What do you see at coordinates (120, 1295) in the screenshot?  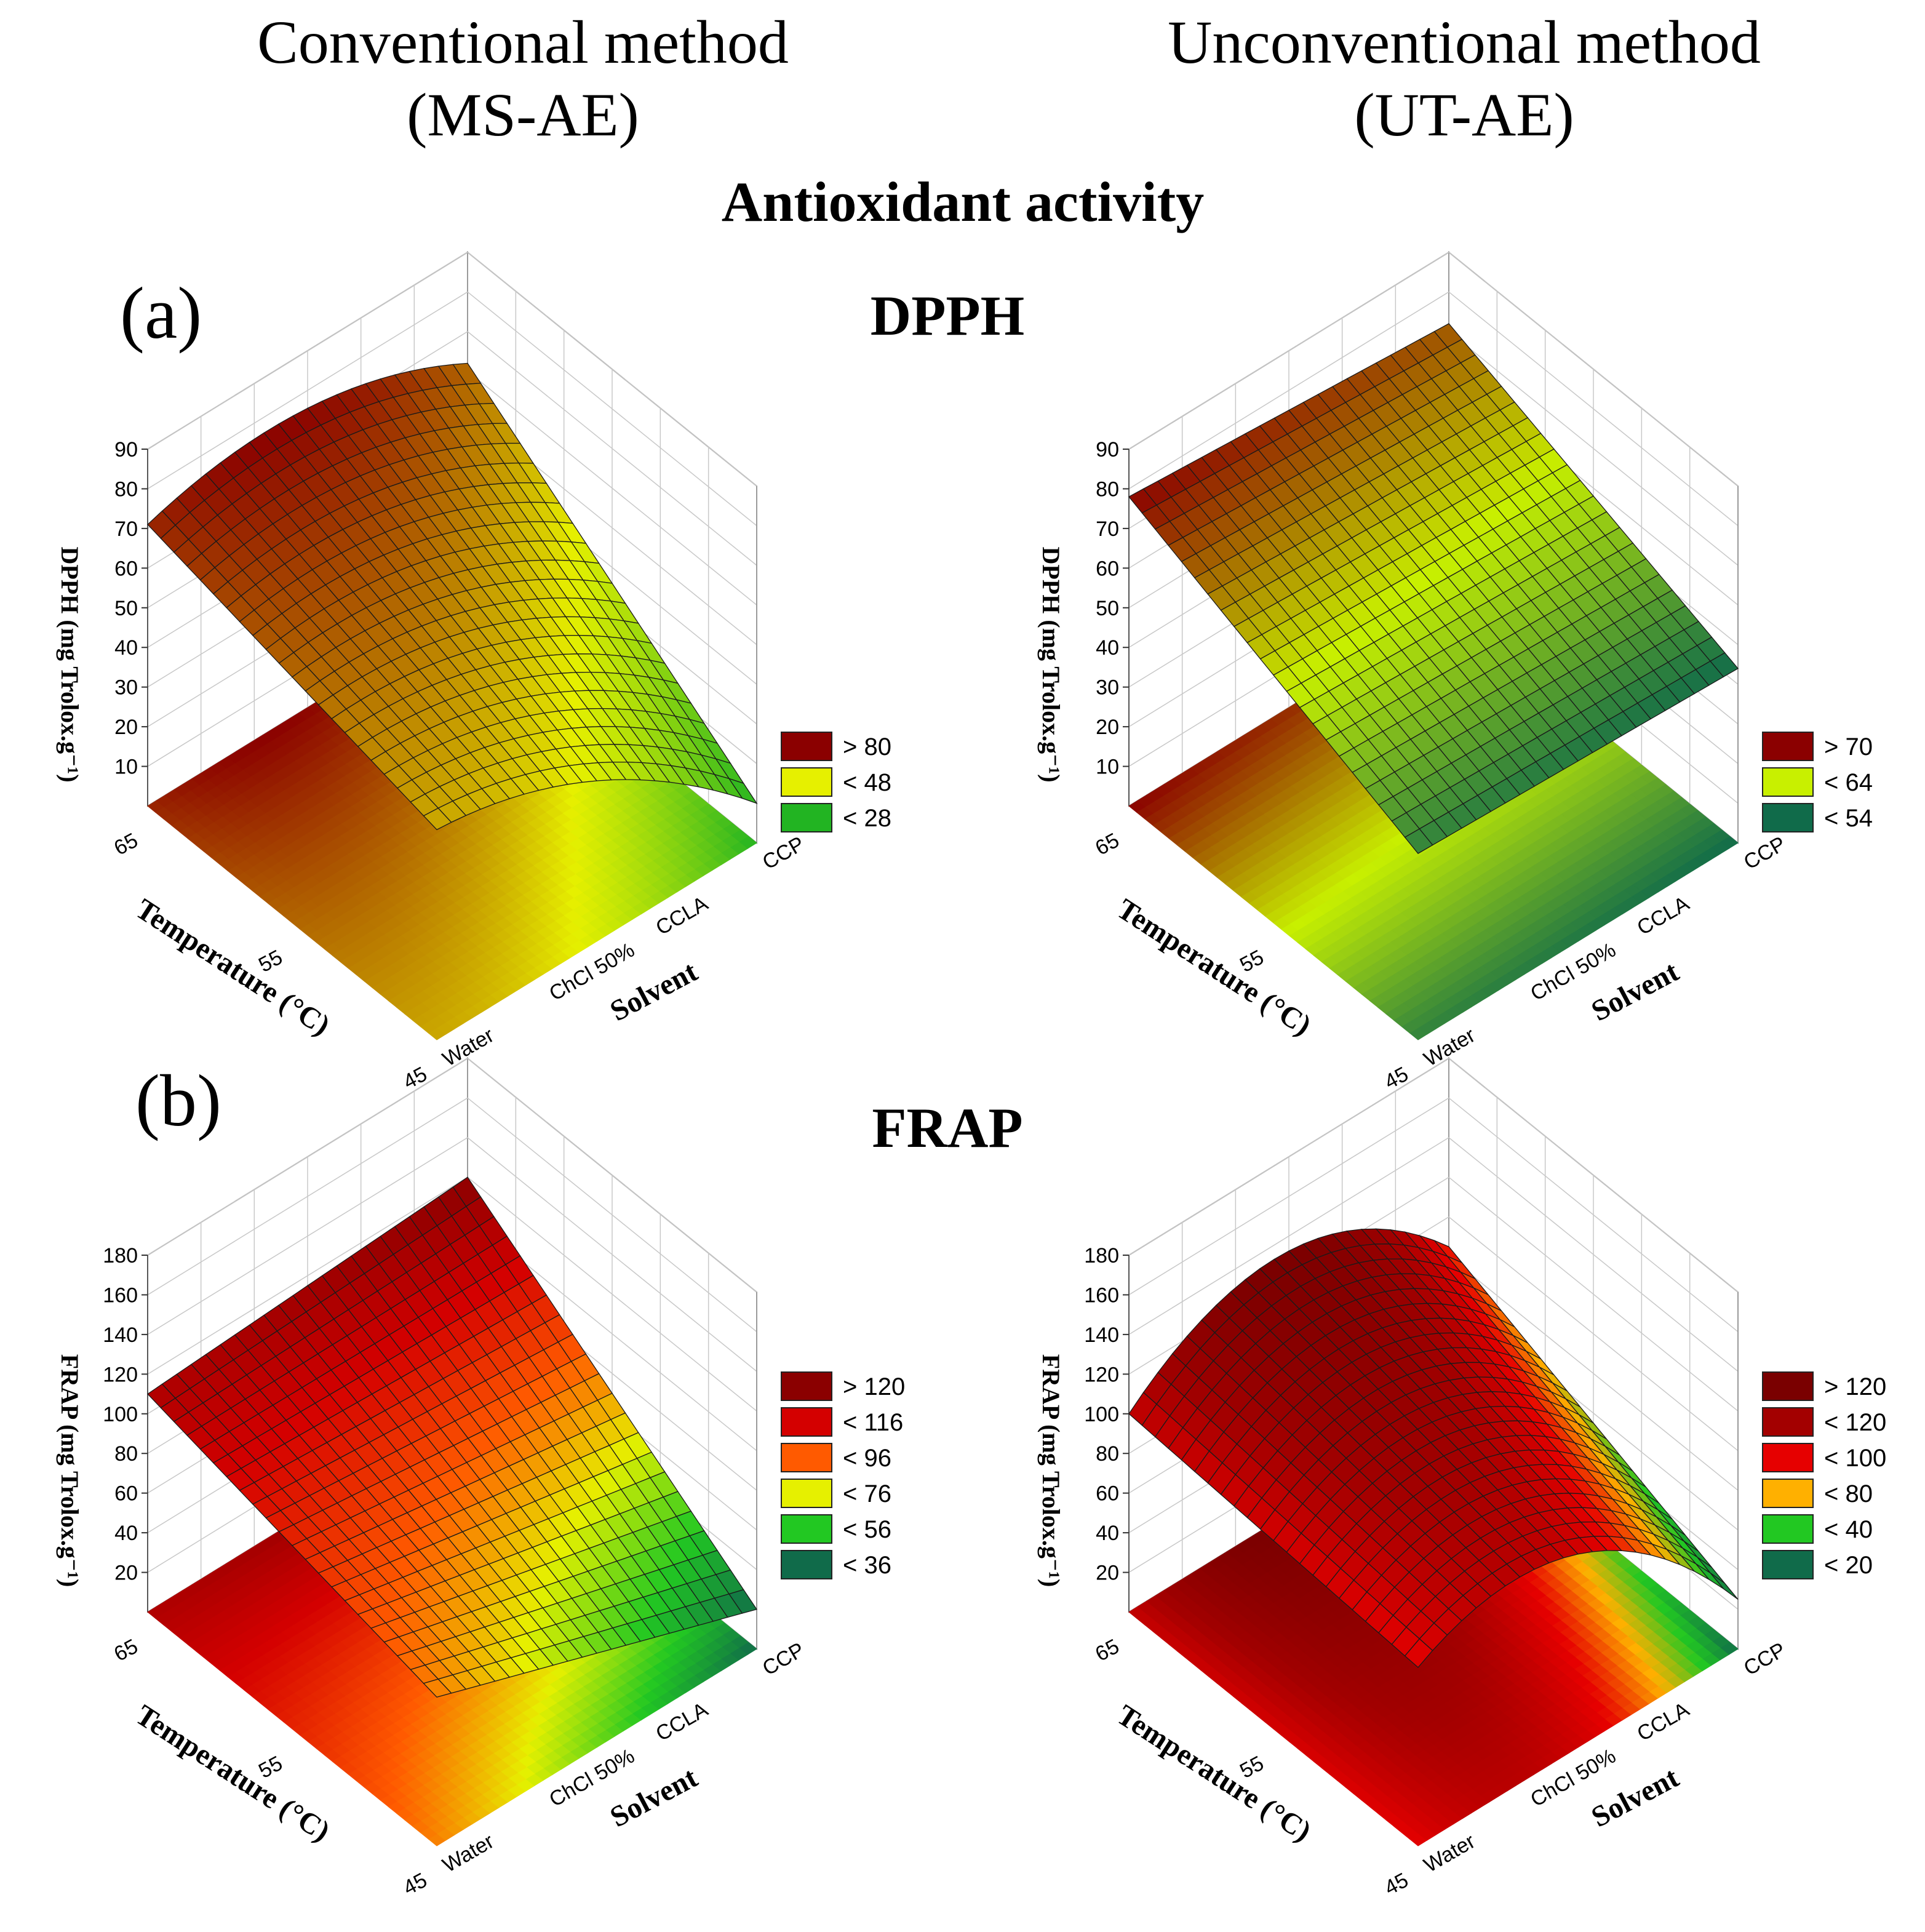 I see `z-tick-label: 160` at bounding box center [120, 1295].